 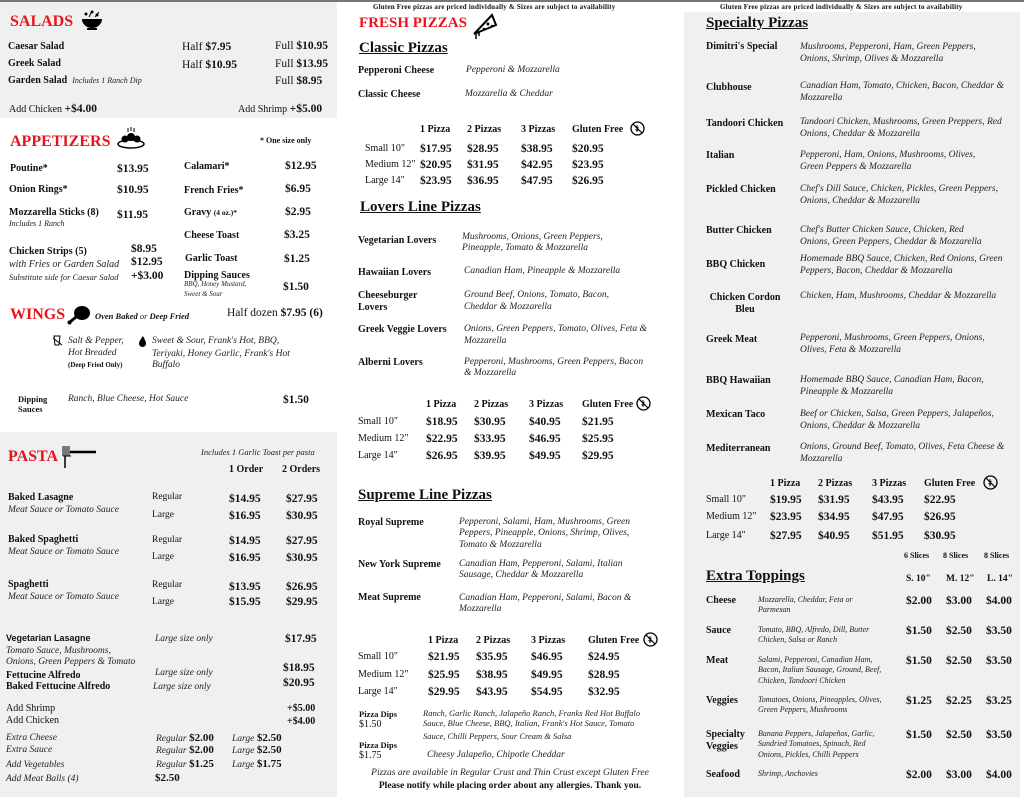 What do you see at coordinates (805, 599) in the screenshot?
I see `topping-desc: Mozzarella, Cheddar, Feta or` at bounding box center [805, 599].